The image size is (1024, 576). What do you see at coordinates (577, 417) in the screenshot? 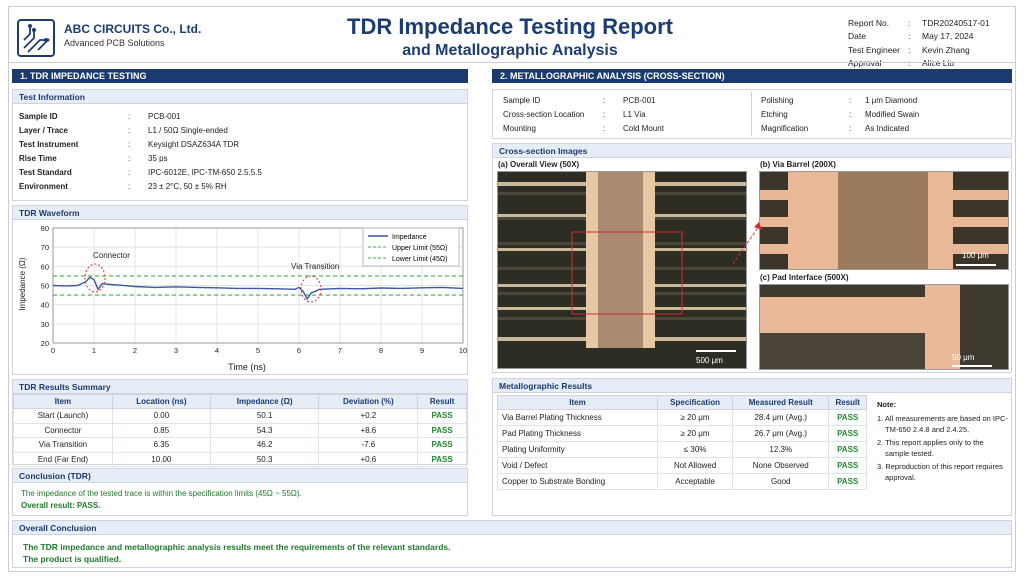
I see `cell: Via Barrel Plating Thickness` at bounding box center [577, 417].